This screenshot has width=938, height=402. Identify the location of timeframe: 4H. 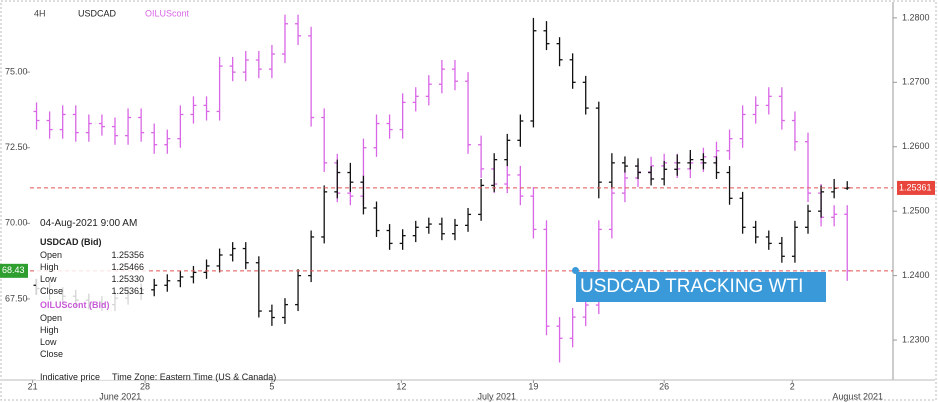
(40, 13).